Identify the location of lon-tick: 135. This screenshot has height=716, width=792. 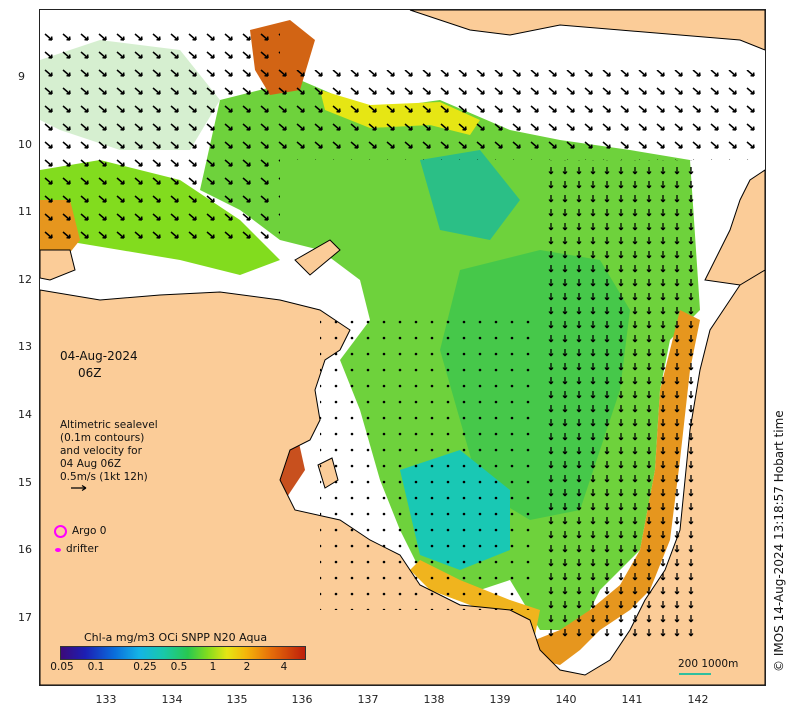
(237, 699).